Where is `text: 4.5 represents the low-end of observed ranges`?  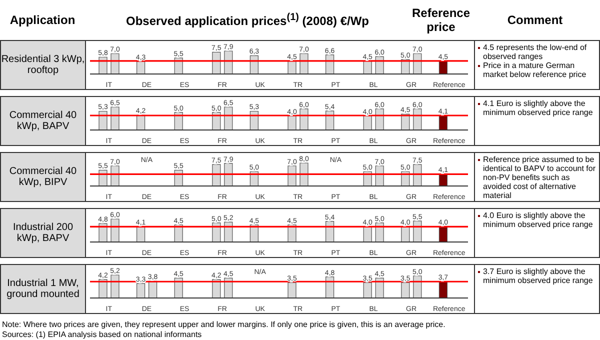 text: 4.5 represents the low-end of observed ranges is located at coordinates (535, 52).